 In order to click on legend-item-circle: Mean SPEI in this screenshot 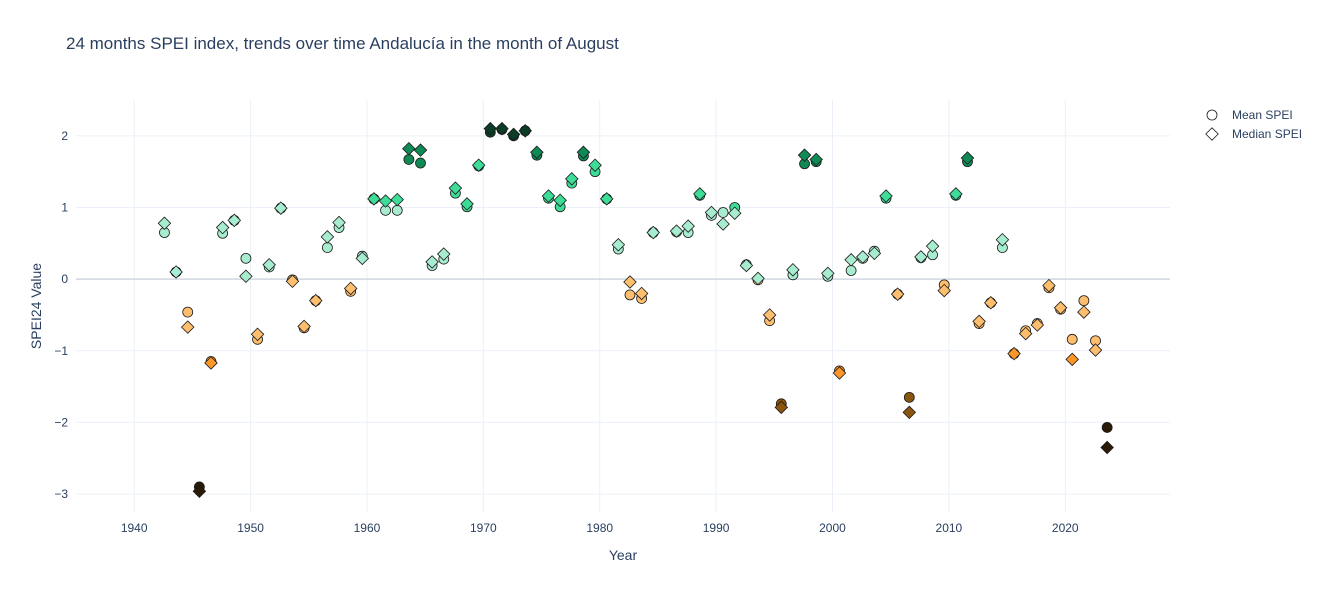, I will do `click(1249, 115)`.